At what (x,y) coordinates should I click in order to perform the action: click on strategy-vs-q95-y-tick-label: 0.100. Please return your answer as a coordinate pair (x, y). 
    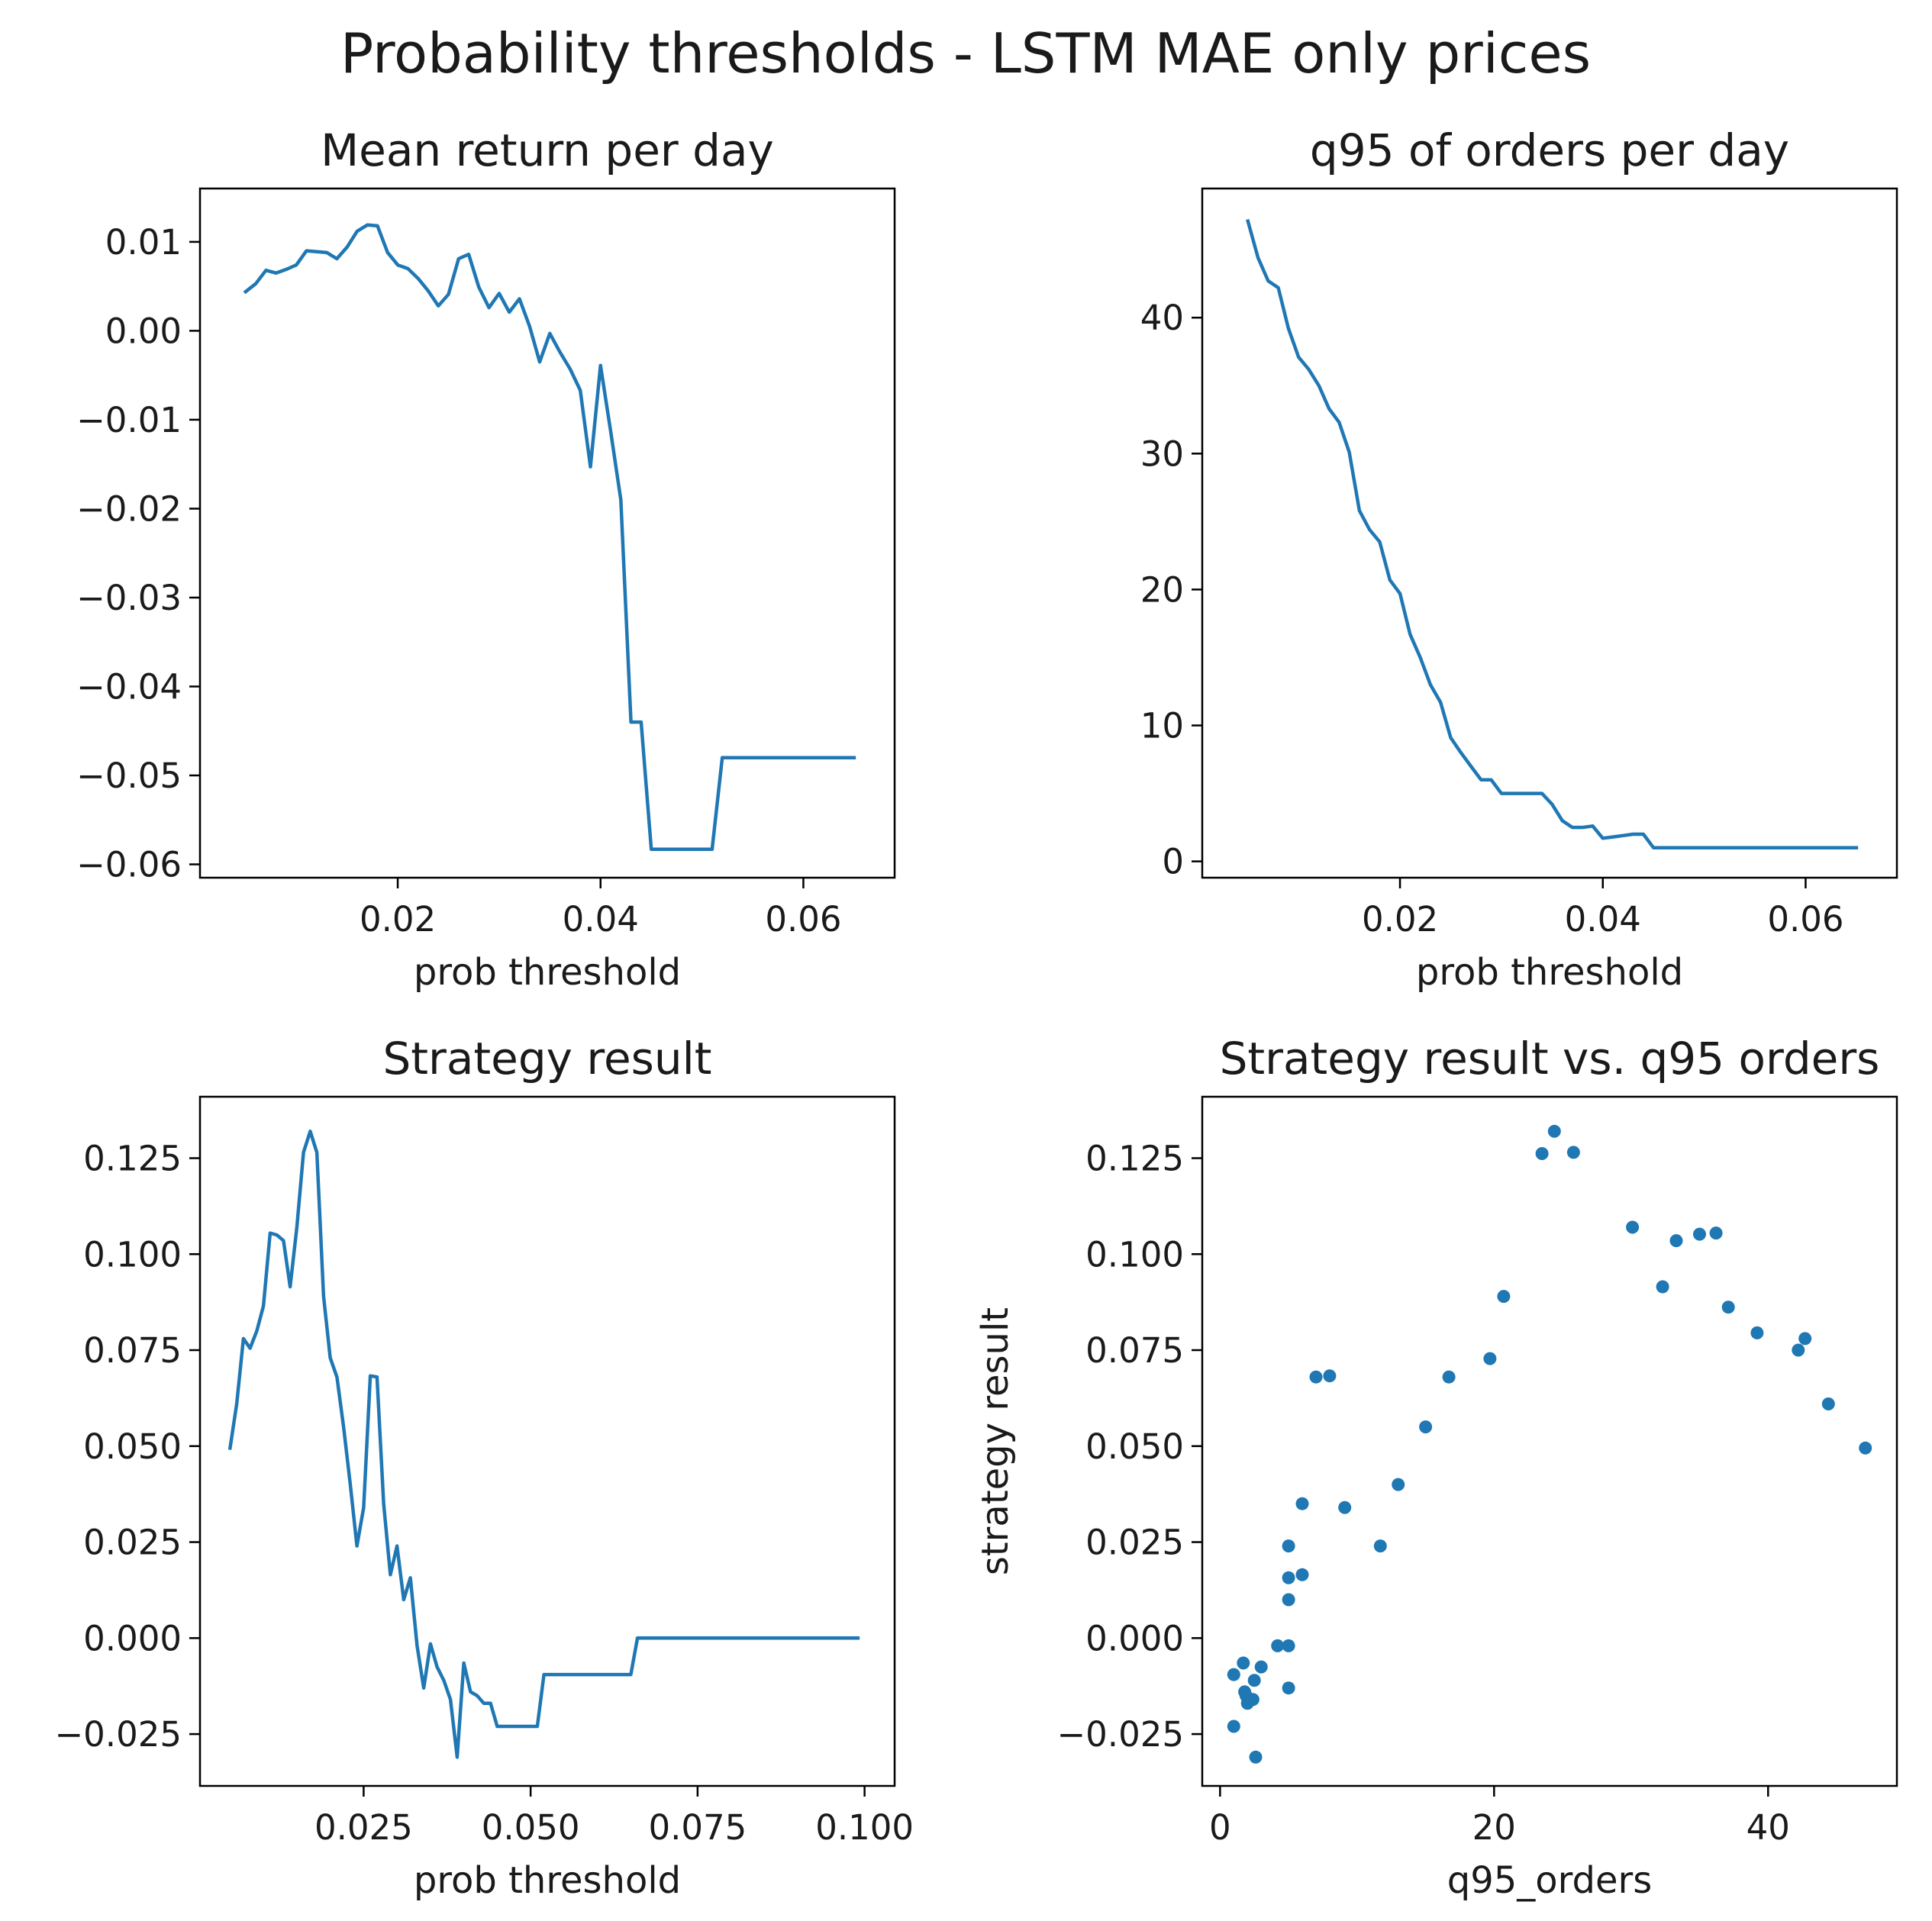
    Looking at the image, I should click on (1134, 1254).